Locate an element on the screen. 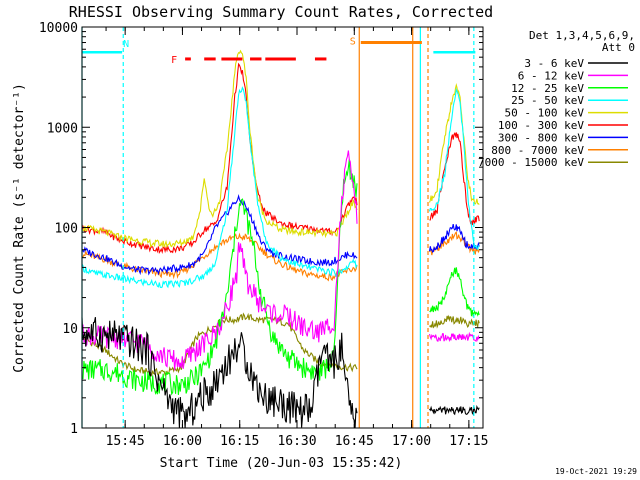 Image resolution: width=640 pixels, height=480 pixels. x-tick-label: 16:00 is located at coordinates (182, 441).